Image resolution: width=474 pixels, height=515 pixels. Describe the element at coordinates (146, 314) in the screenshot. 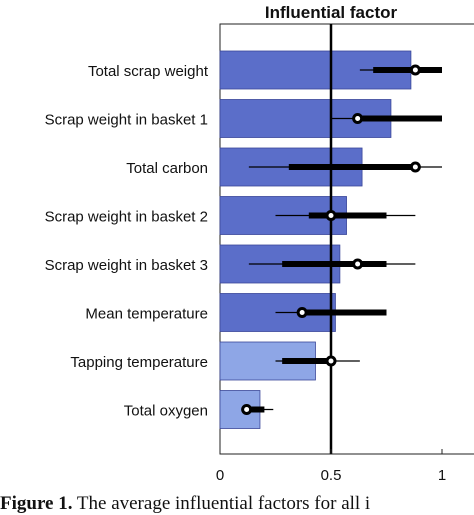

I see `category-label: Mean temperature` at that location.